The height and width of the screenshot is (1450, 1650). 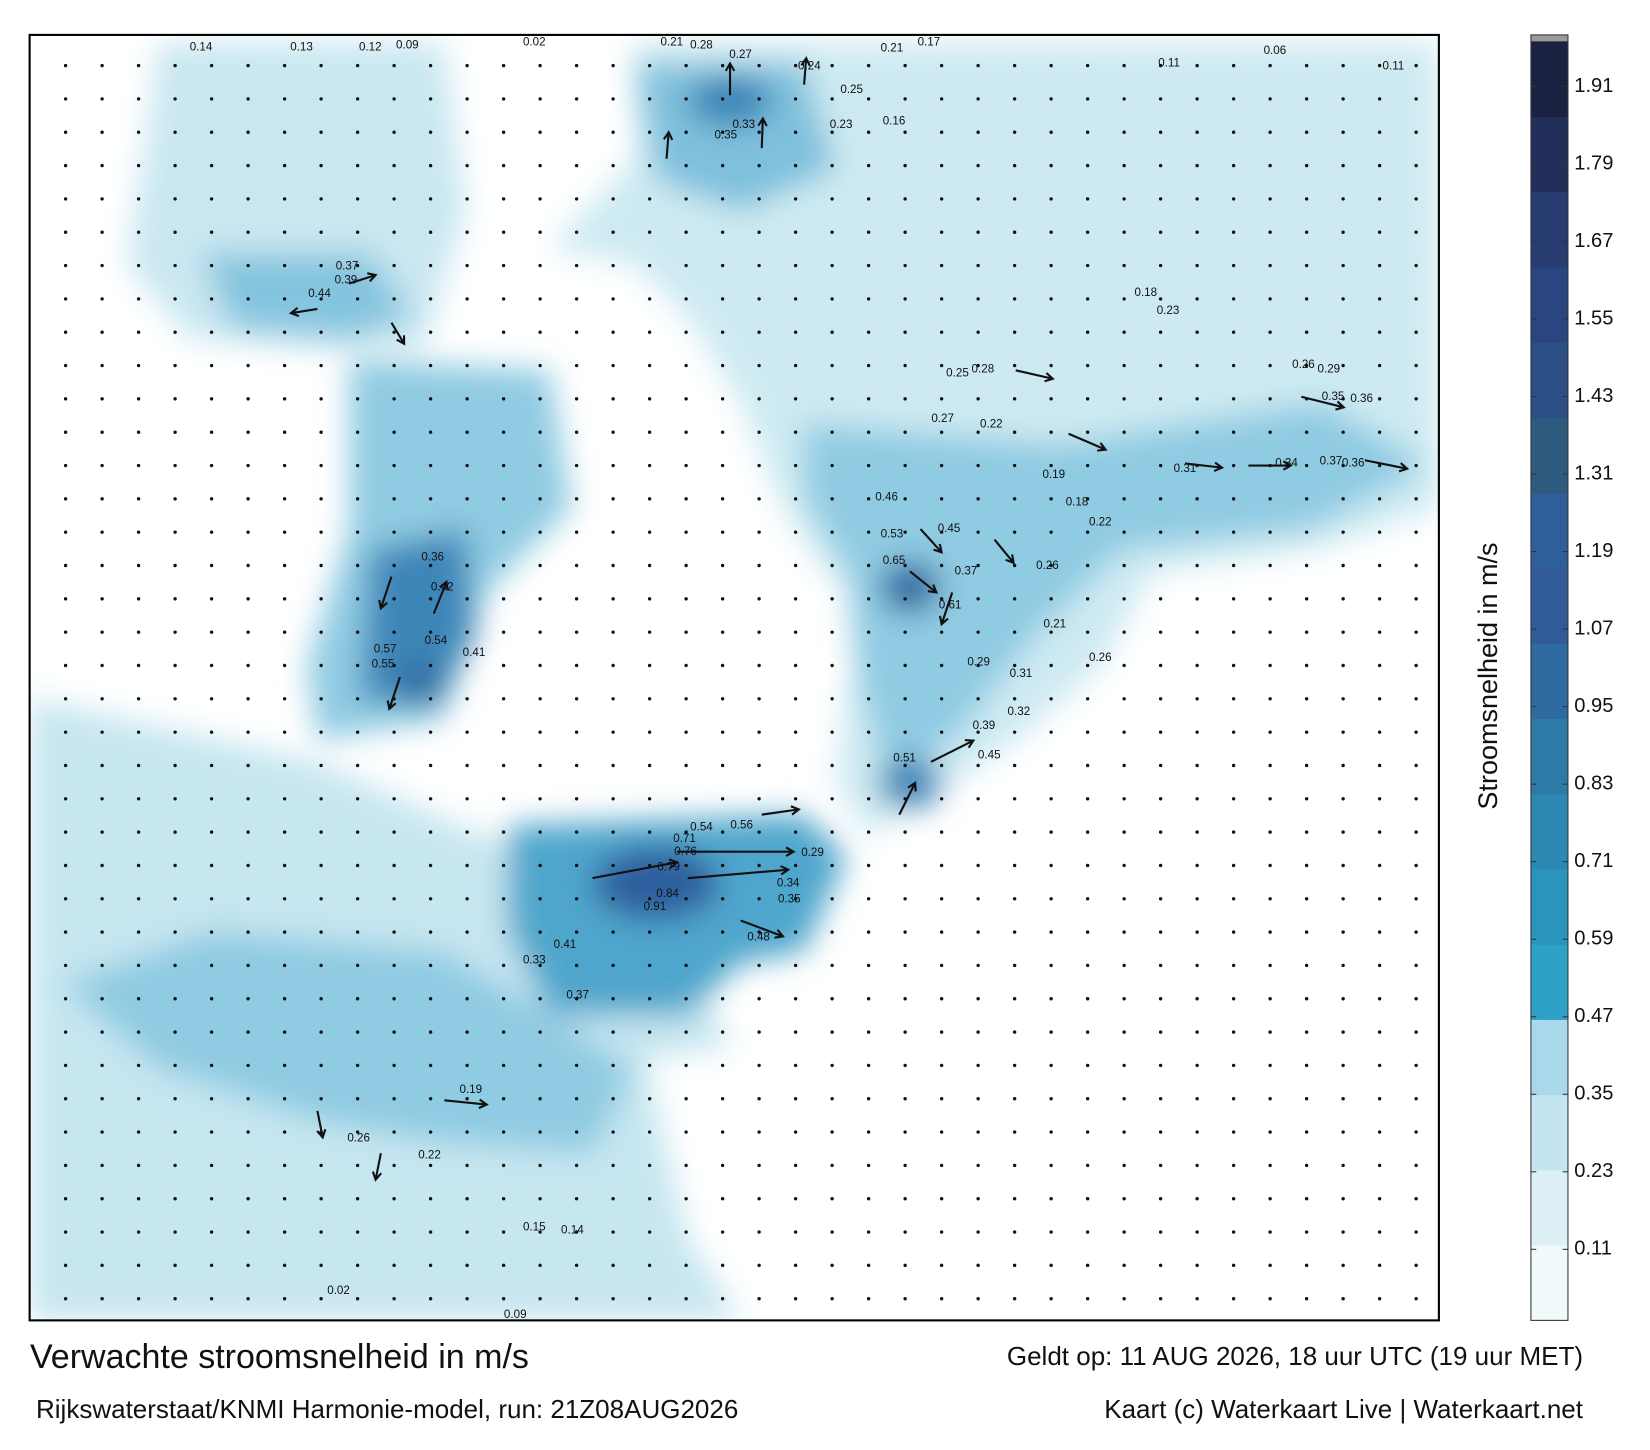 I want to click on colorbar-cap, so click(x=1549, y=38).